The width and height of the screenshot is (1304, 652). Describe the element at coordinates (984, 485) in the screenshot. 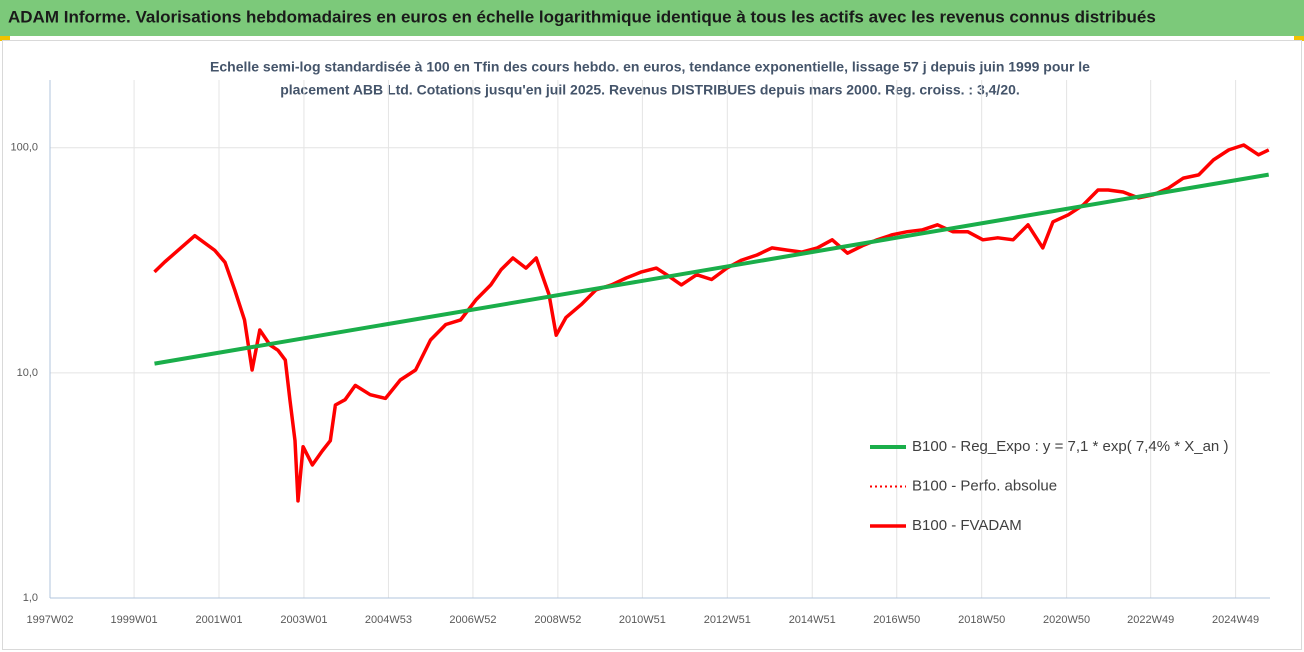

I see `legend-label: B100 - Perfo. absolue` at that location.